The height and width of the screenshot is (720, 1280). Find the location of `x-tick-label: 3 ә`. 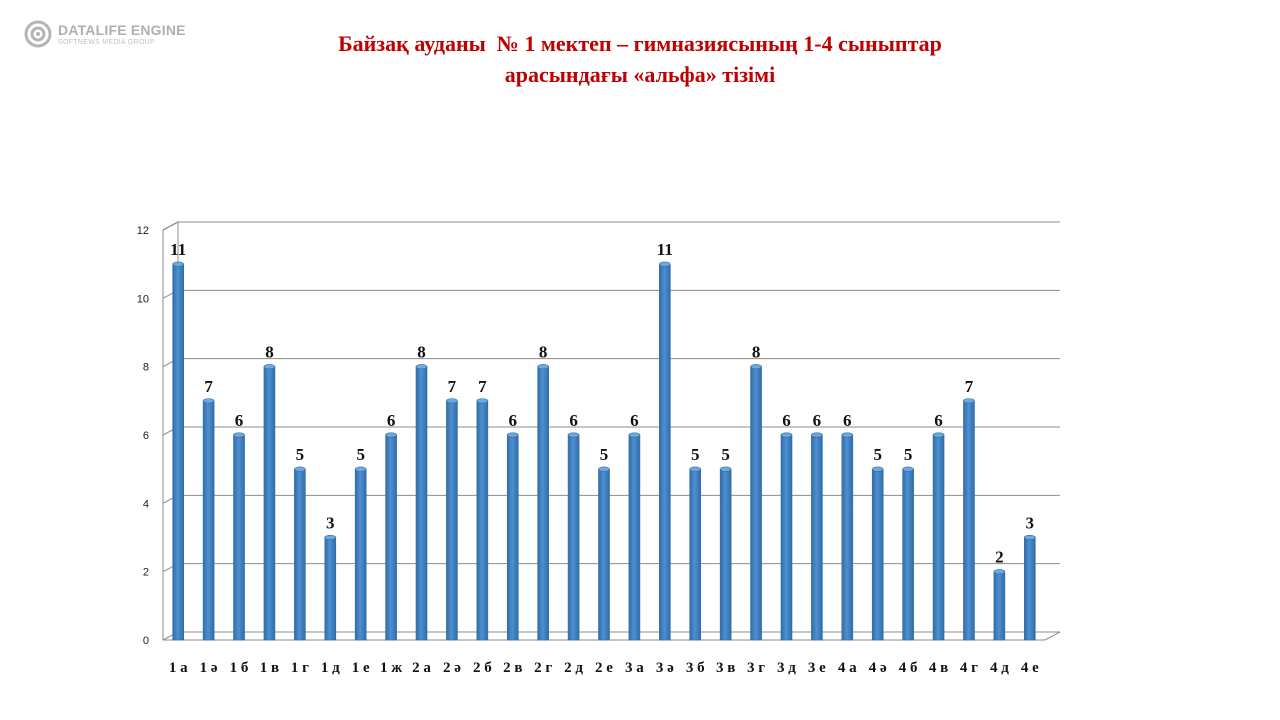

x-tick-label: 3 ә is located at coordinates (665, 668).